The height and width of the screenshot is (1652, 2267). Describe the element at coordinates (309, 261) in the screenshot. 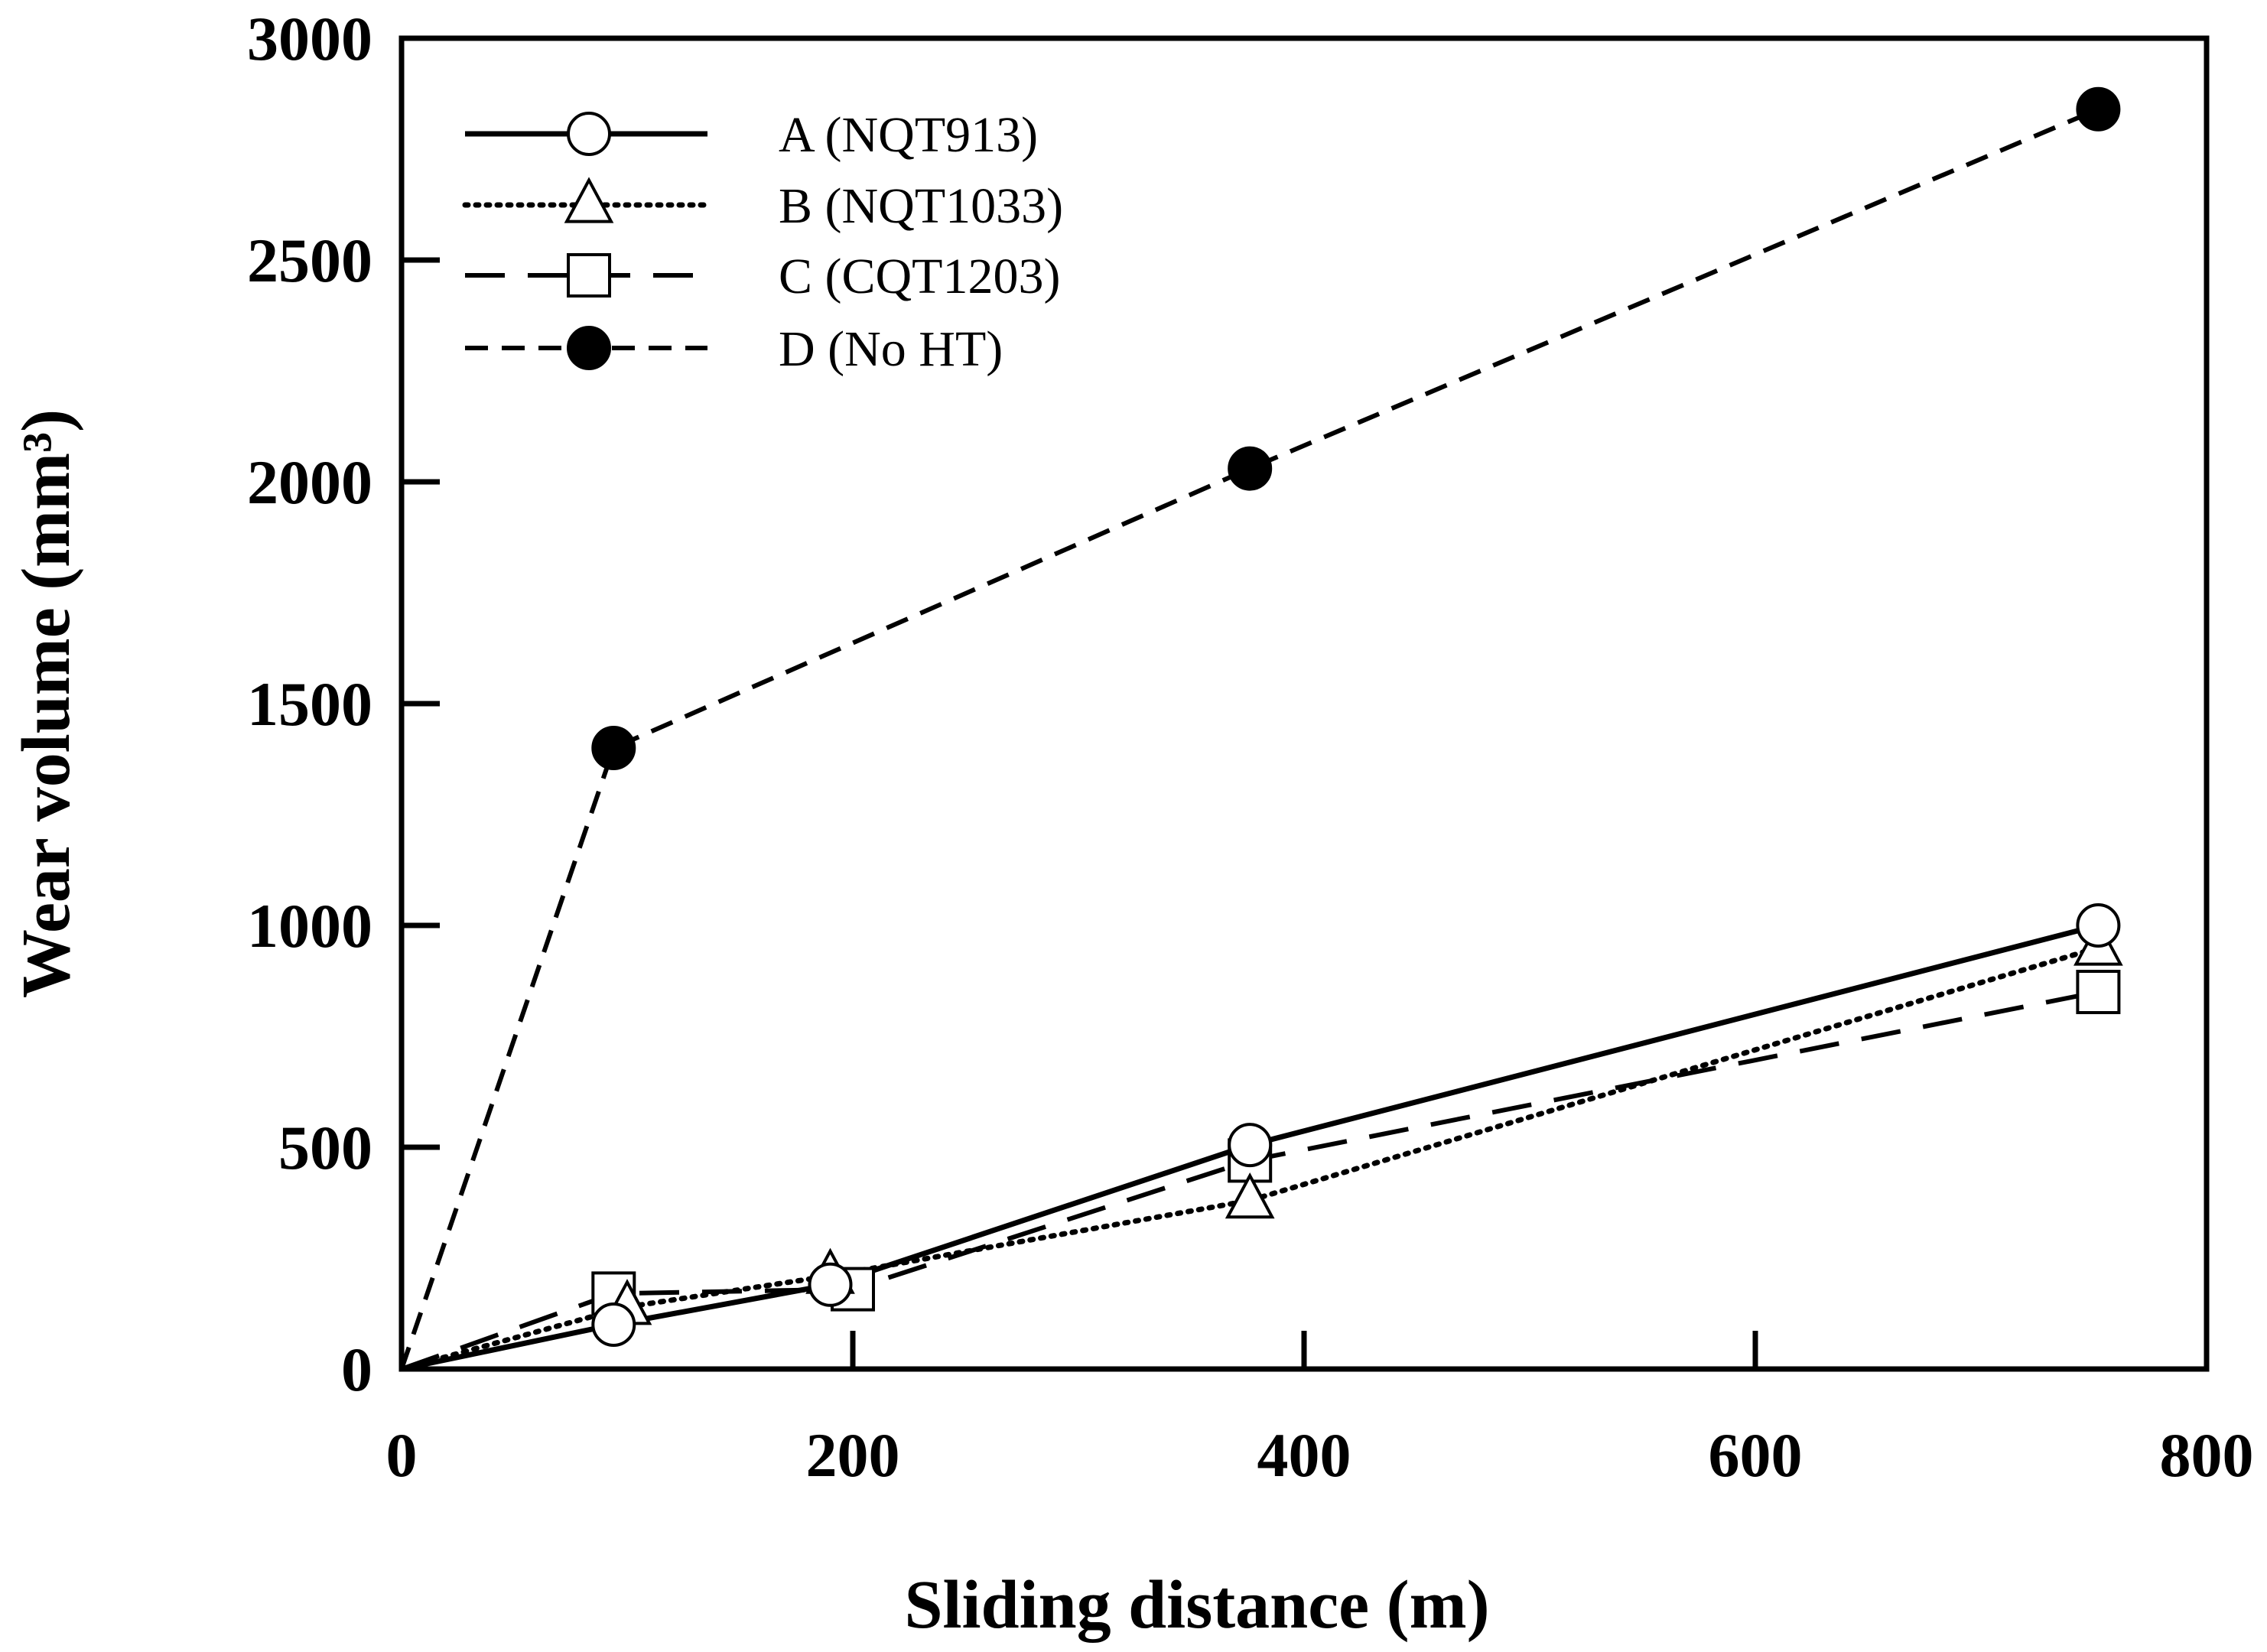

I see `y-tick-label: 2500` at that location.